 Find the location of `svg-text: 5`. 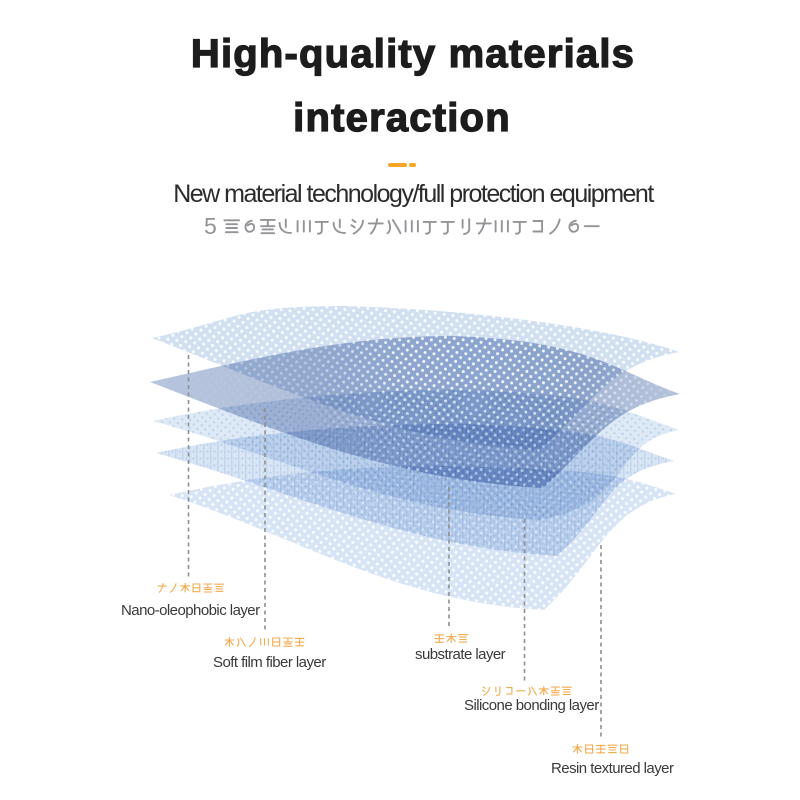

svg-text: 5 is located at coordinates (210, 226).